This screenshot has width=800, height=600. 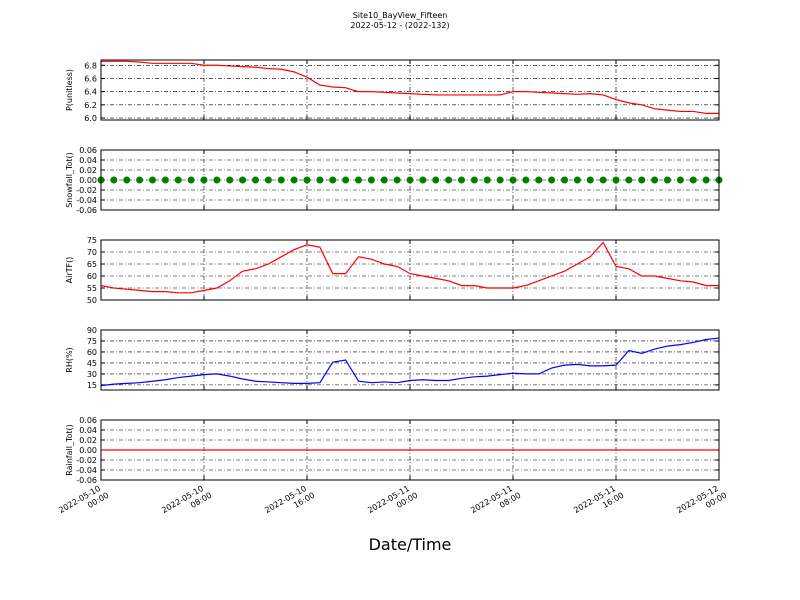 I want to click on y-tick-label: 30, so click(x=92, y=374).